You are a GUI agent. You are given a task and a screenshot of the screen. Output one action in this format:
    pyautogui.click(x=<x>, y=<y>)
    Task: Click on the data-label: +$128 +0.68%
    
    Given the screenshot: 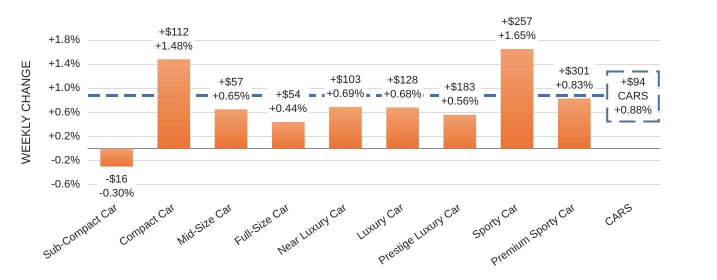 What is the action you would take?
    pyautogui.click(x=403, y=87)
    